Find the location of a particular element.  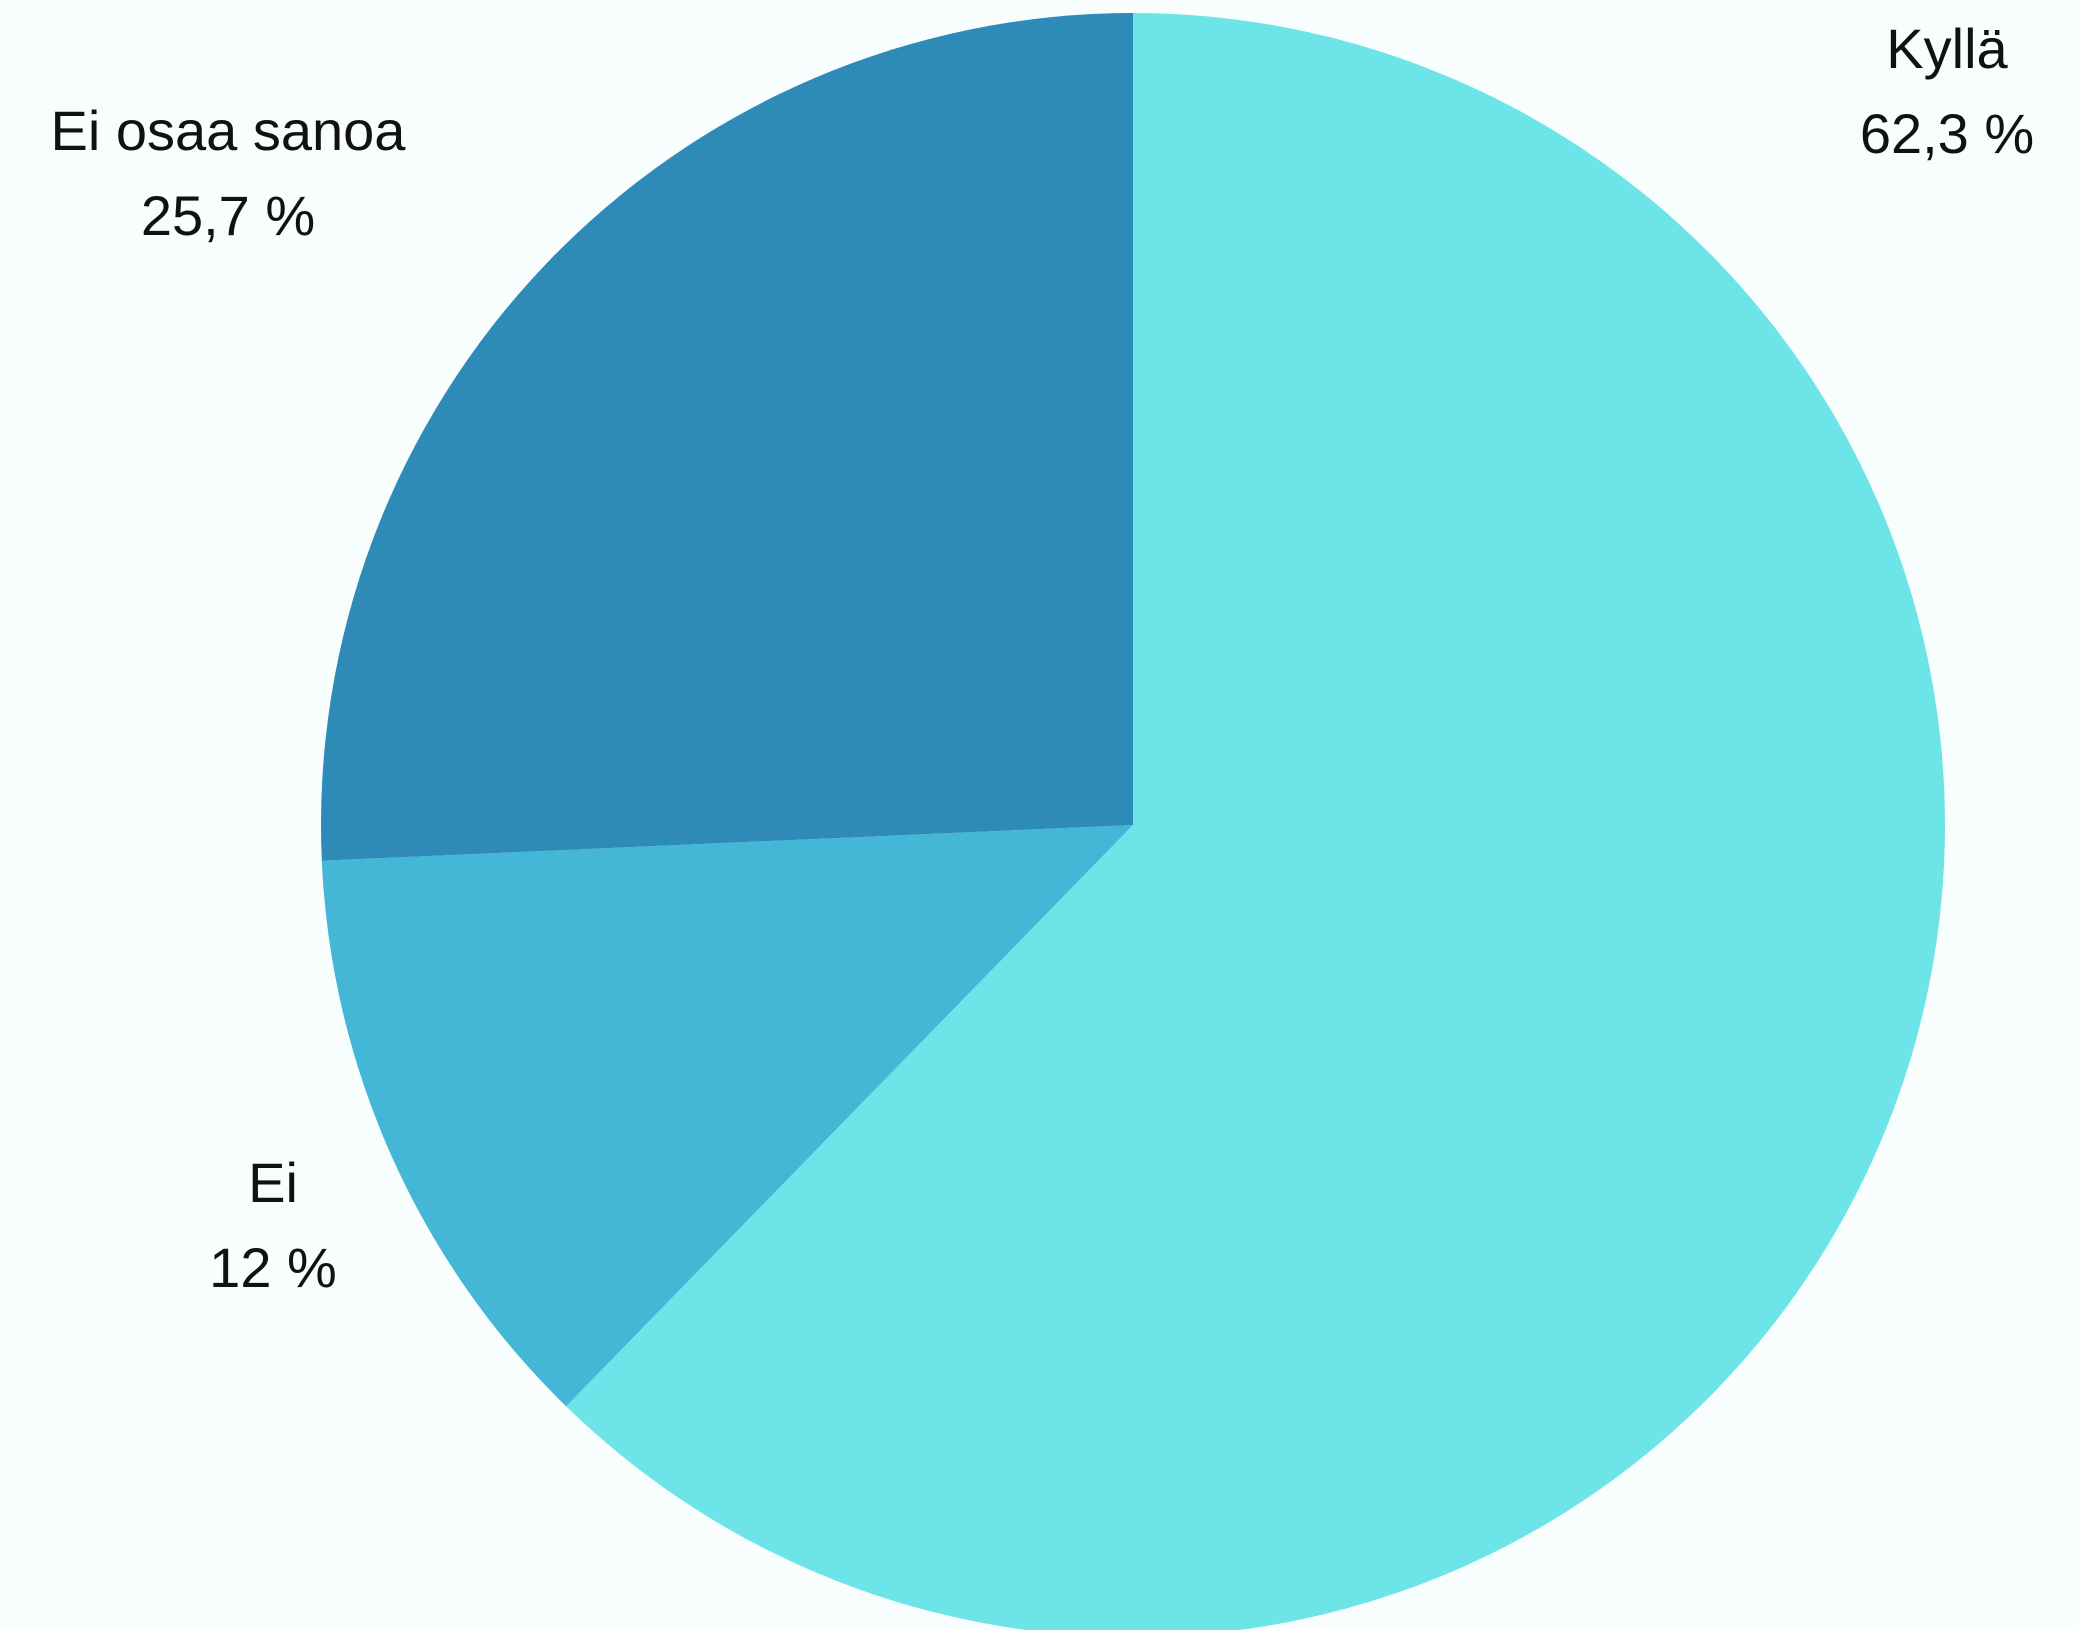

slice-label: Ei osaa sanoa is located at coordinates (229, 130).